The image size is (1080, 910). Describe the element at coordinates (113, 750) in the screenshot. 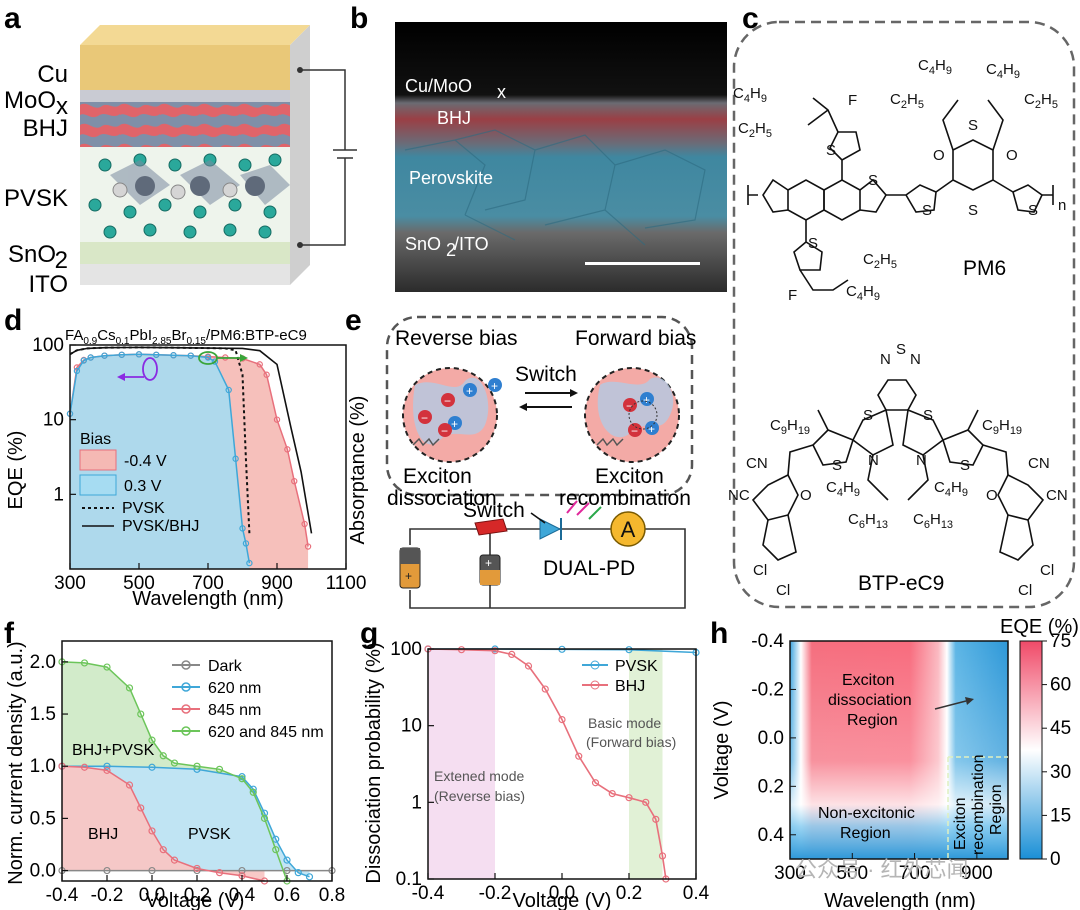

I see `f-region-both: BHJ+PVSK` at that location.